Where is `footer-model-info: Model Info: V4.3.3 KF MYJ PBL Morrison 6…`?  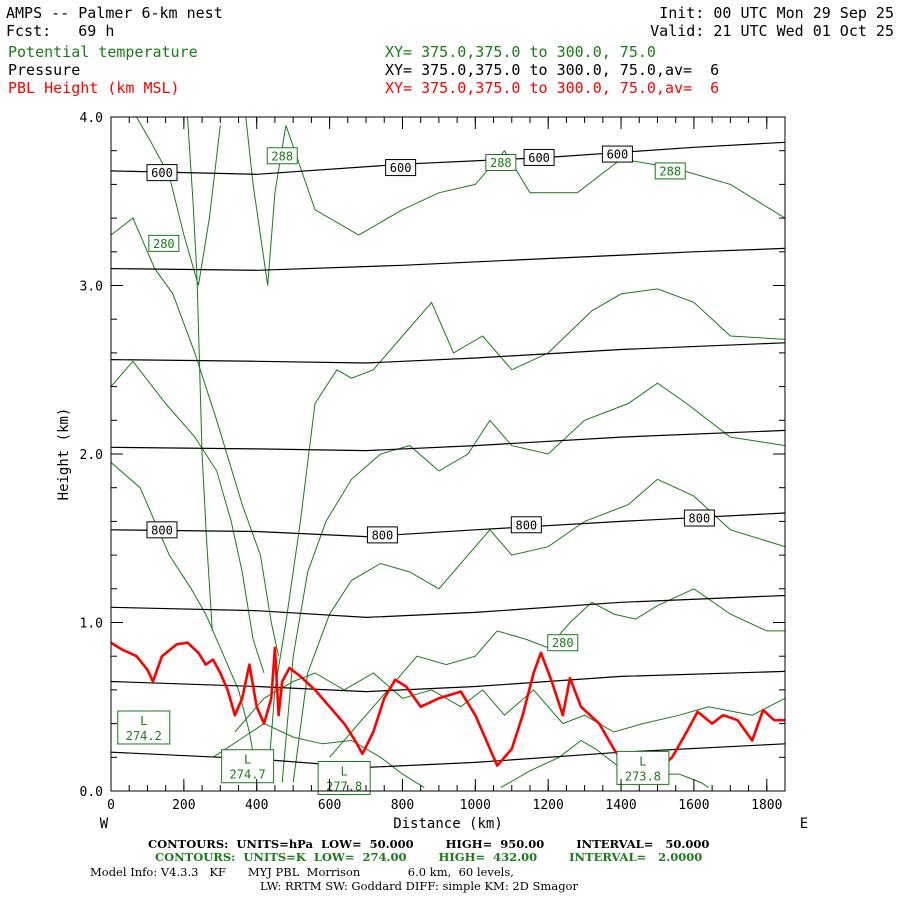 footer-model-info: Model Info: V4.3.3 KF MYJ PBL Morrison 6… is located at coordinates (302, 872).